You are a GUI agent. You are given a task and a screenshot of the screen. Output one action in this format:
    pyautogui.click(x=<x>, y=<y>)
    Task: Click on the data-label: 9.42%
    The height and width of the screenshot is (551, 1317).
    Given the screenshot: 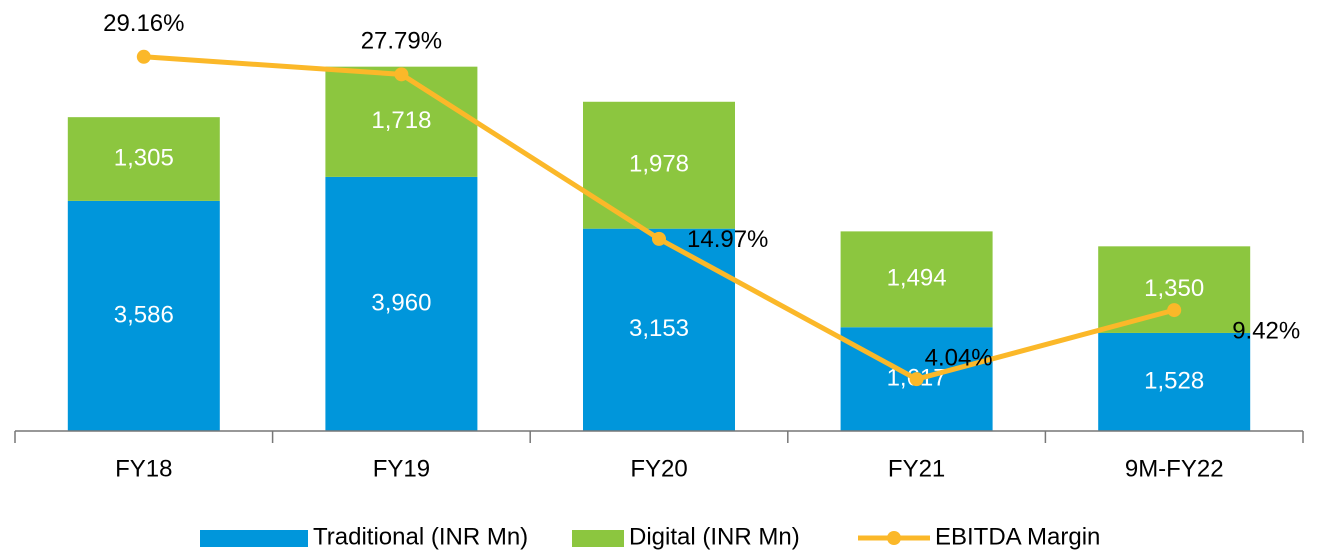 What is the action you would take?
    pyautogui.click(x=1266, y=330)
    